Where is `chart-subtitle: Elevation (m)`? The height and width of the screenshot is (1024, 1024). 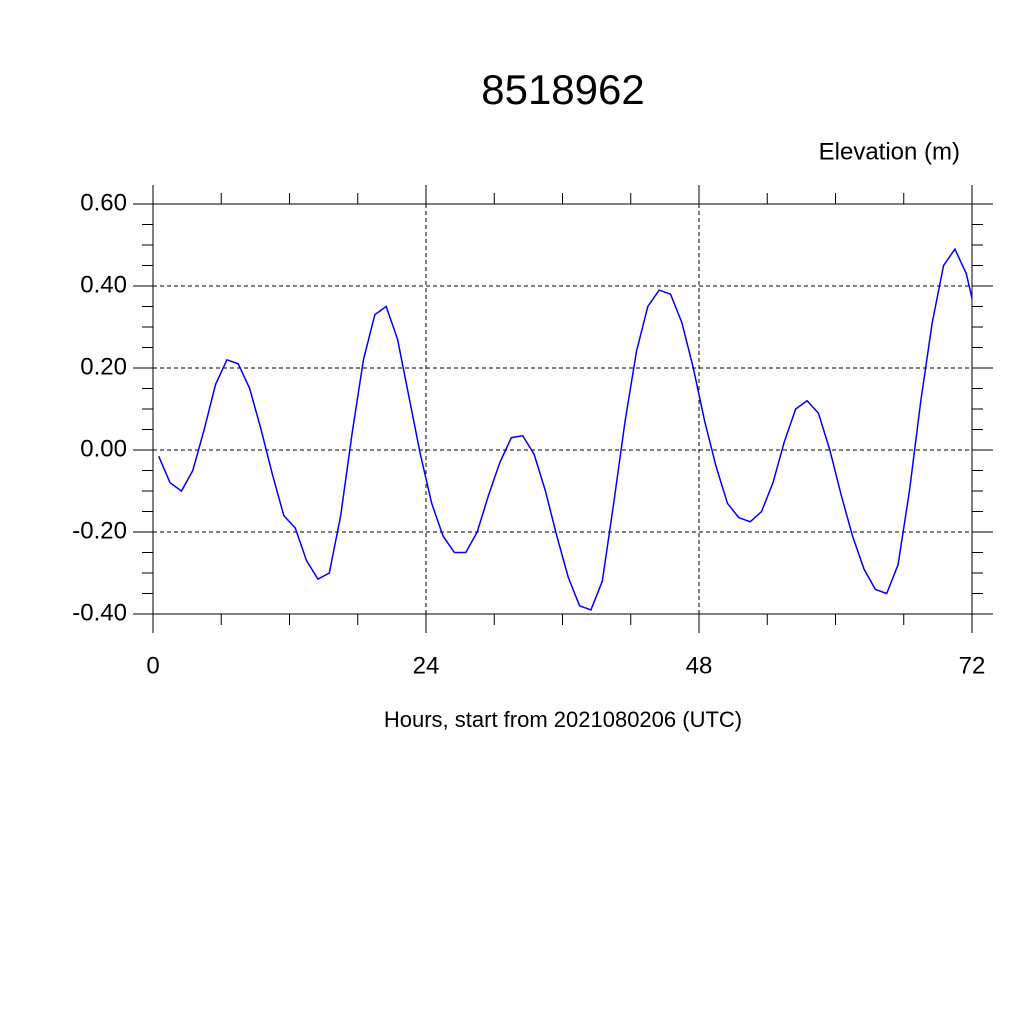
chart-subtitle: Elevation (m) is located at coordinates (889, 151).